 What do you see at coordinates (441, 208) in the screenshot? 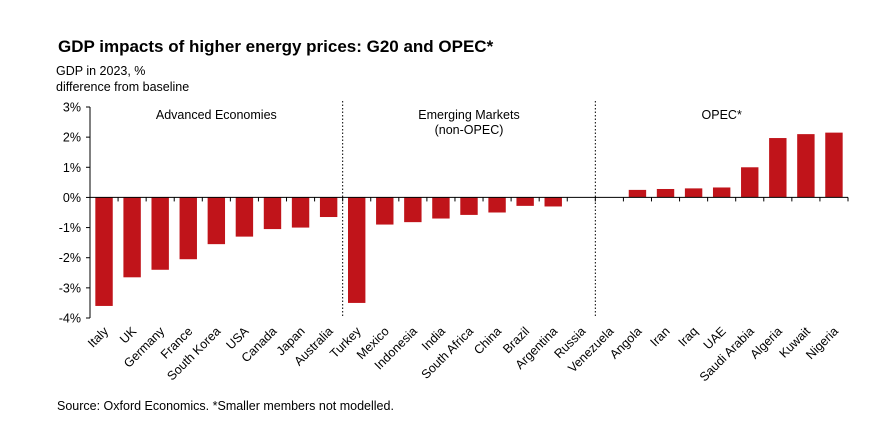
I see `bar-india` at bounding box center [441, 208].